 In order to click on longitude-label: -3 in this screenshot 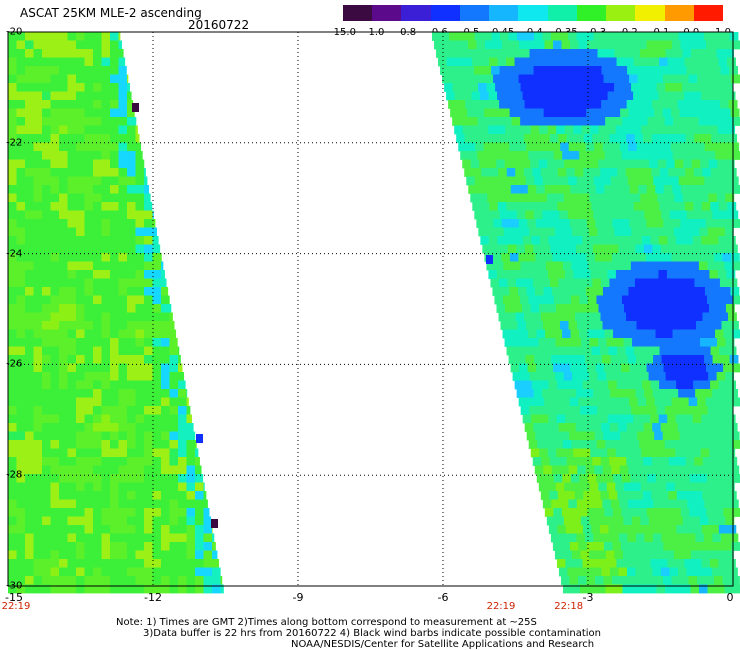, I will do `click(588, 597)`.